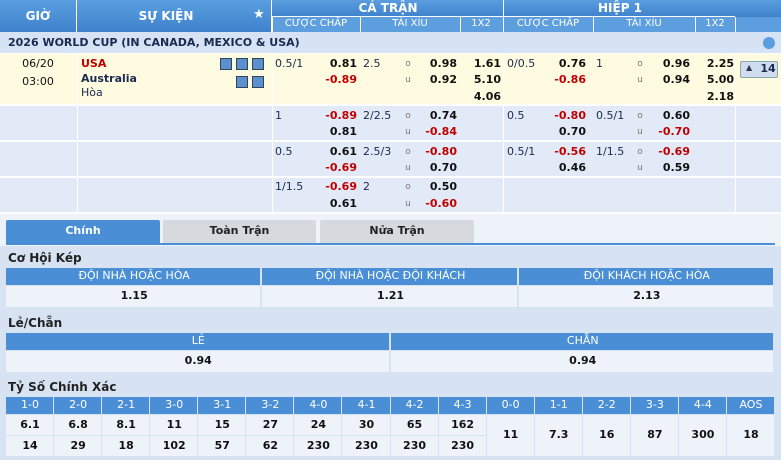 This screenshot has height=460, width=781. What do you see at coordinates (676, 167) in the screenshot?
I see `under-odds: 0.59` at bounding box center [676, 167].